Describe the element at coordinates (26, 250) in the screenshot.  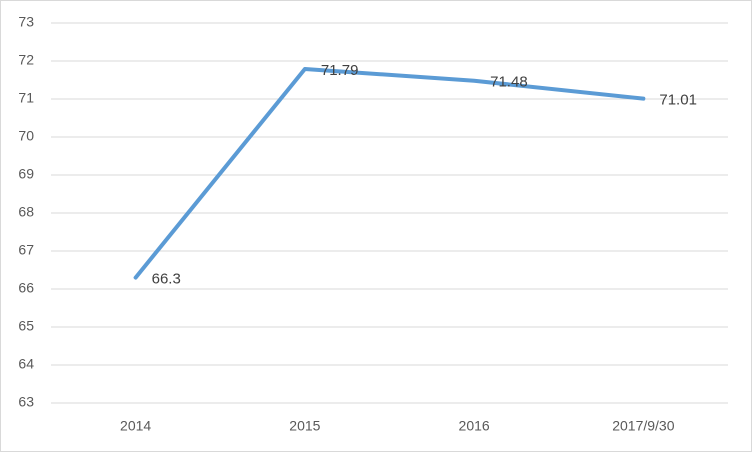
I see `y-tick-label: 67` at that location.